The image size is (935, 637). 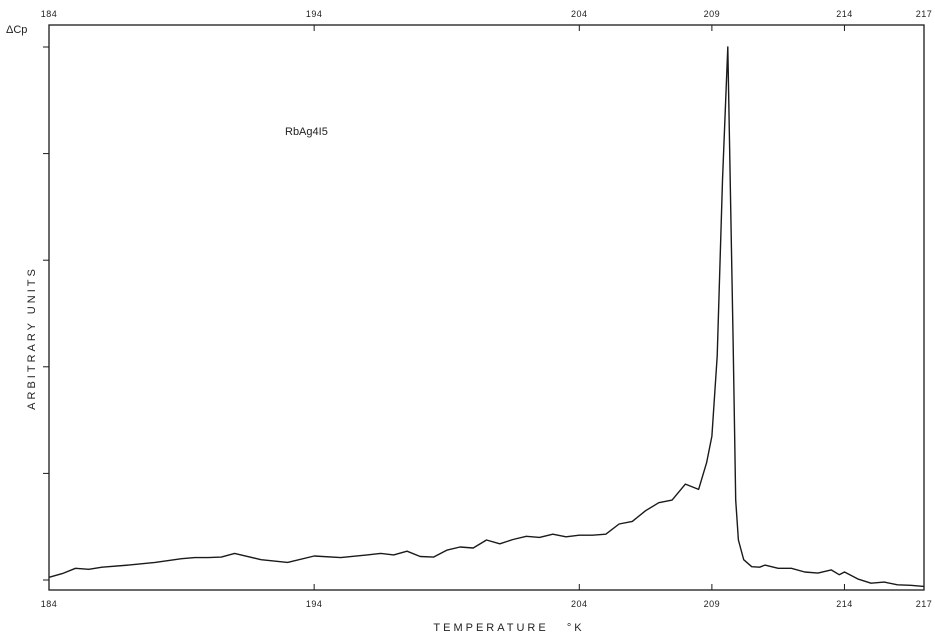 What do you see at coordinates (712, 14) in the screenshot?
I see `x-tick-label-top-3: 209` at bounding box center [712, 14].